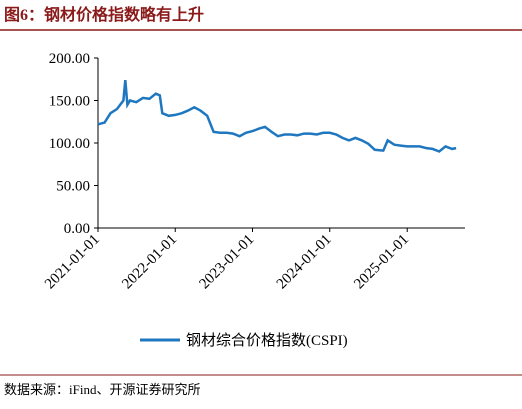  I want to click on line, so click(277, 116).